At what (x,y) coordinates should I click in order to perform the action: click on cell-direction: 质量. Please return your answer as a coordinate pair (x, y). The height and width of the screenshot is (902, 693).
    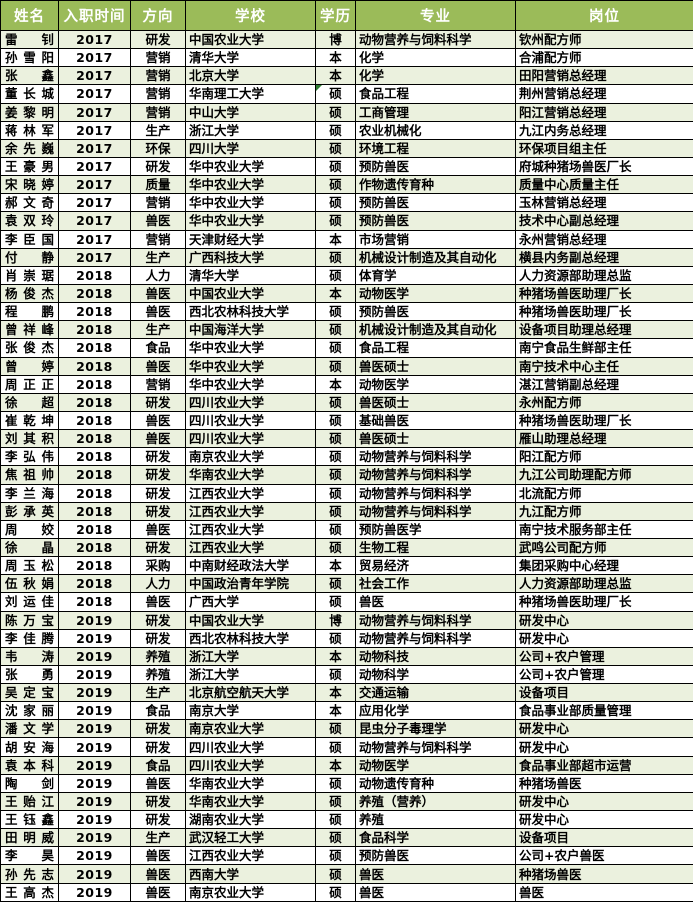
    Looking at the image, I should click on (158, 185).